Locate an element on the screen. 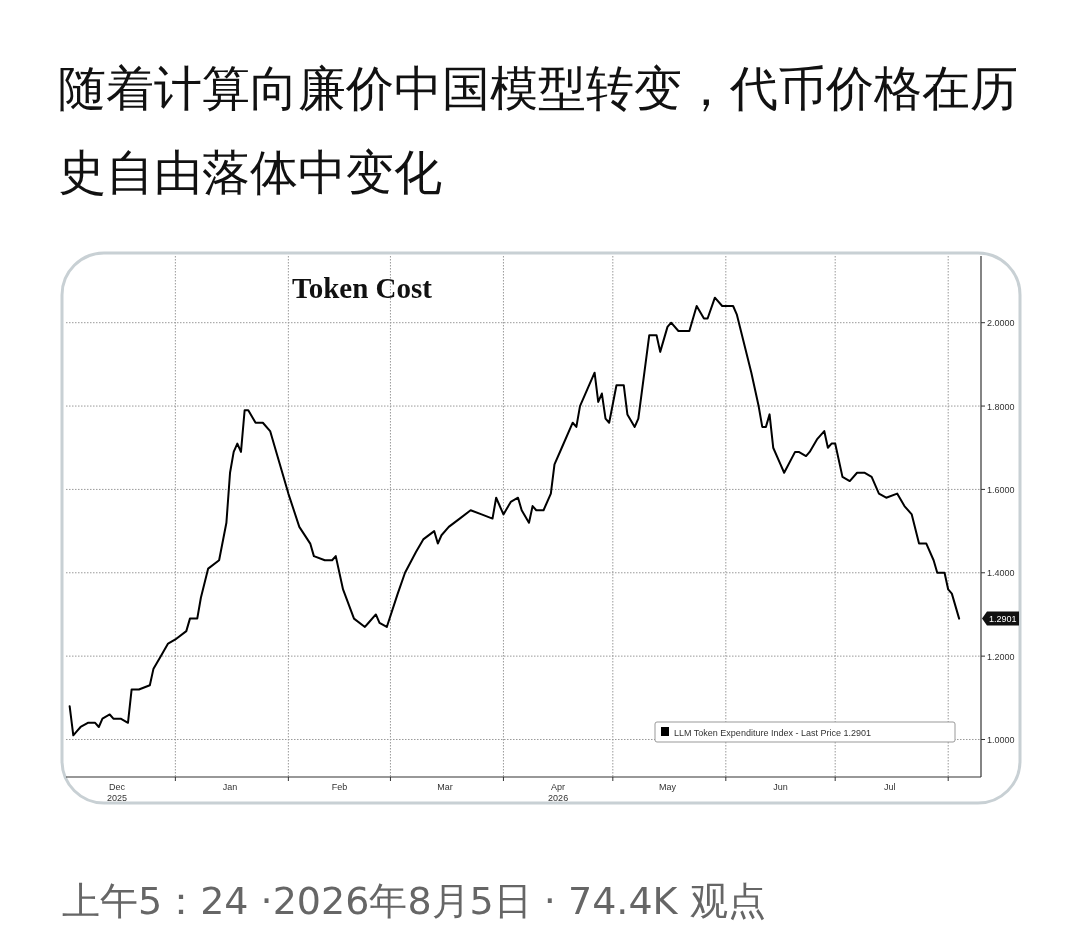  legend-label: LLM Token Expenditure Index - Last Price 1.2901 is located at coordinates (772, 732).